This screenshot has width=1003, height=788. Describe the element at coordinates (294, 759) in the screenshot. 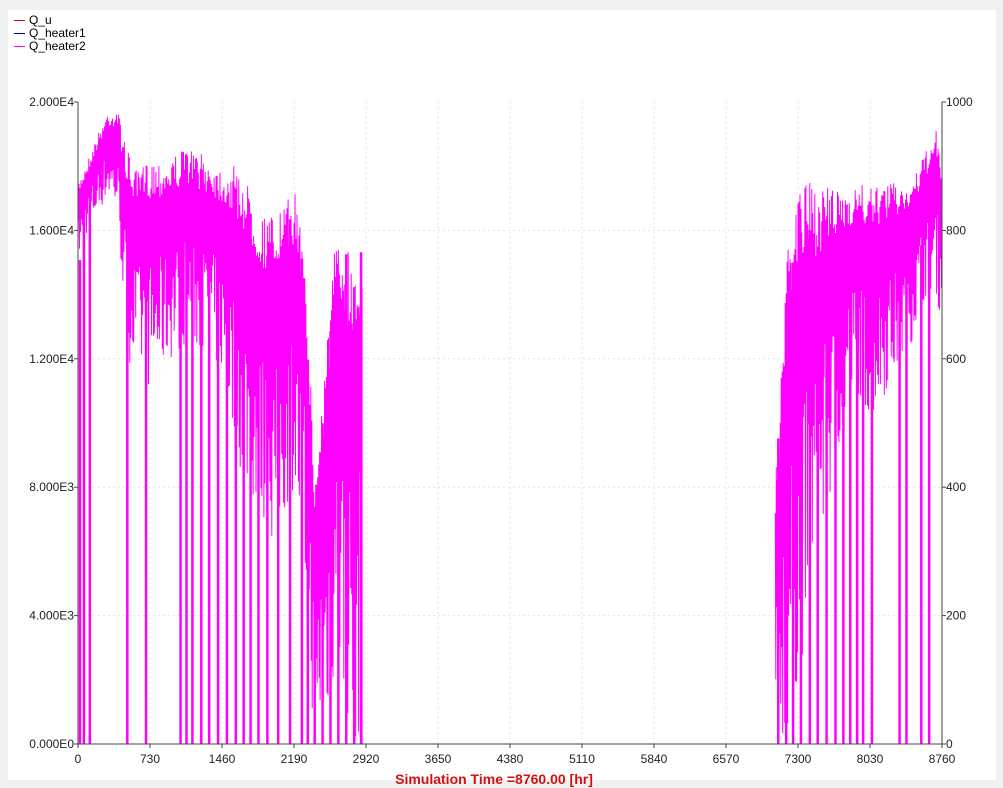

I see `x-tick-label: 2190` at that location.